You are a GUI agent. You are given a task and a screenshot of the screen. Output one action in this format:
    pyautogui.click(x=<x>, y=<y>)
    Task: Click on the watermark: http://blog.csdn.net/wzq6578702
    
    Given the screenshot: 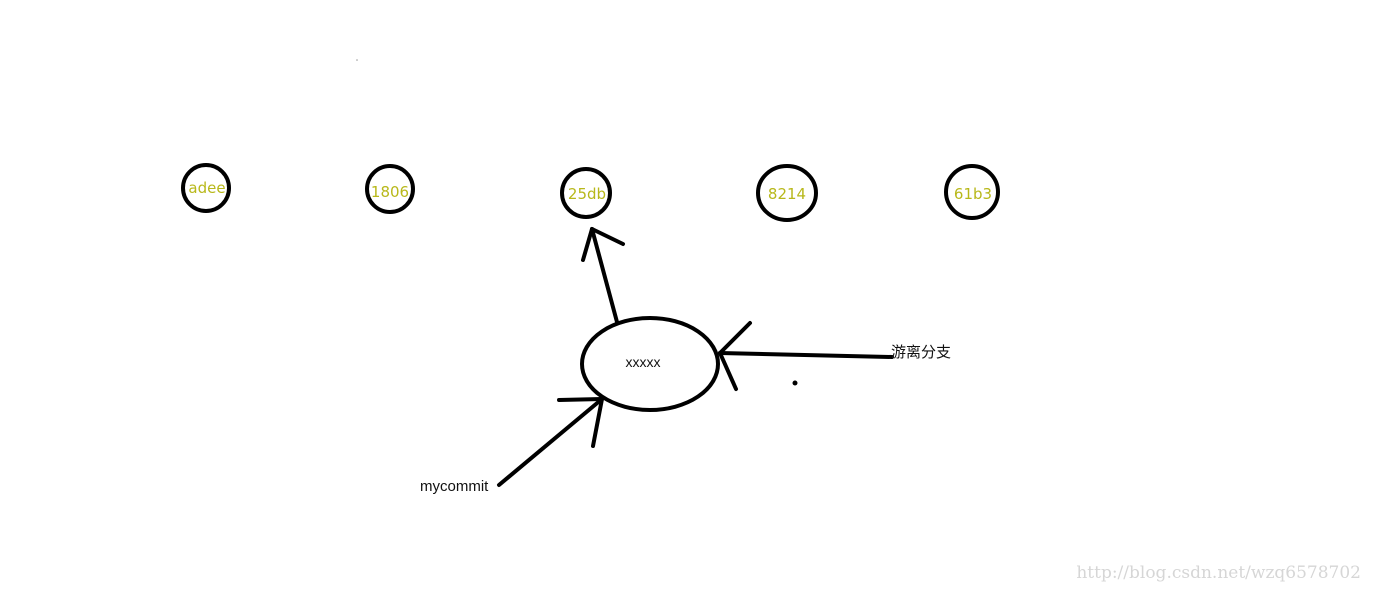 What is the action you would take?
    pyautogui.click(x=1218, y=573)
    